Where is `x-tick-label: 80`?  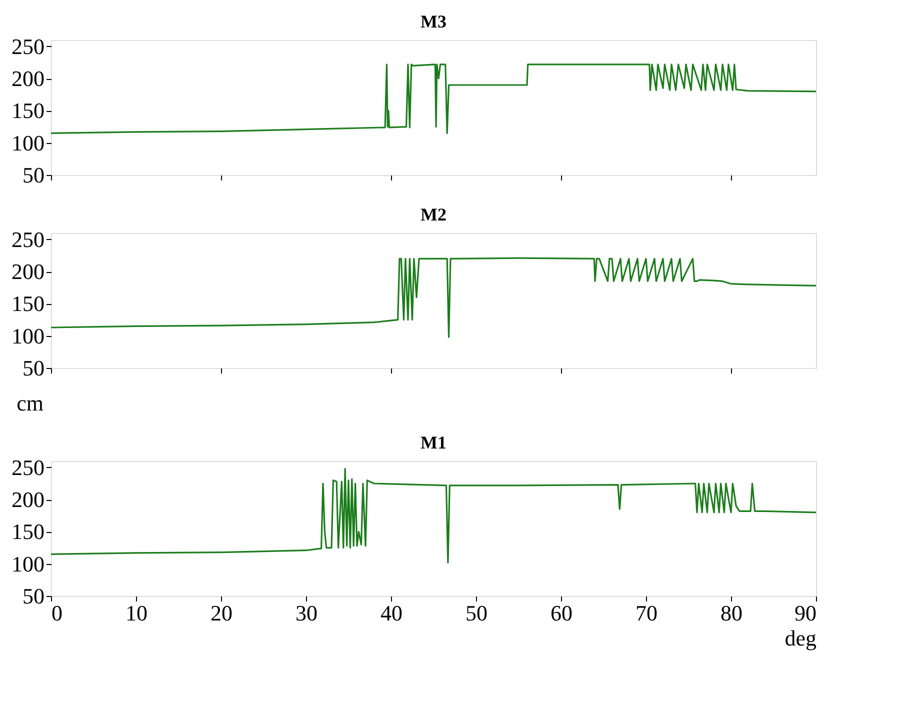 x-tick-label: 80 is located at coordinates (731, 613).